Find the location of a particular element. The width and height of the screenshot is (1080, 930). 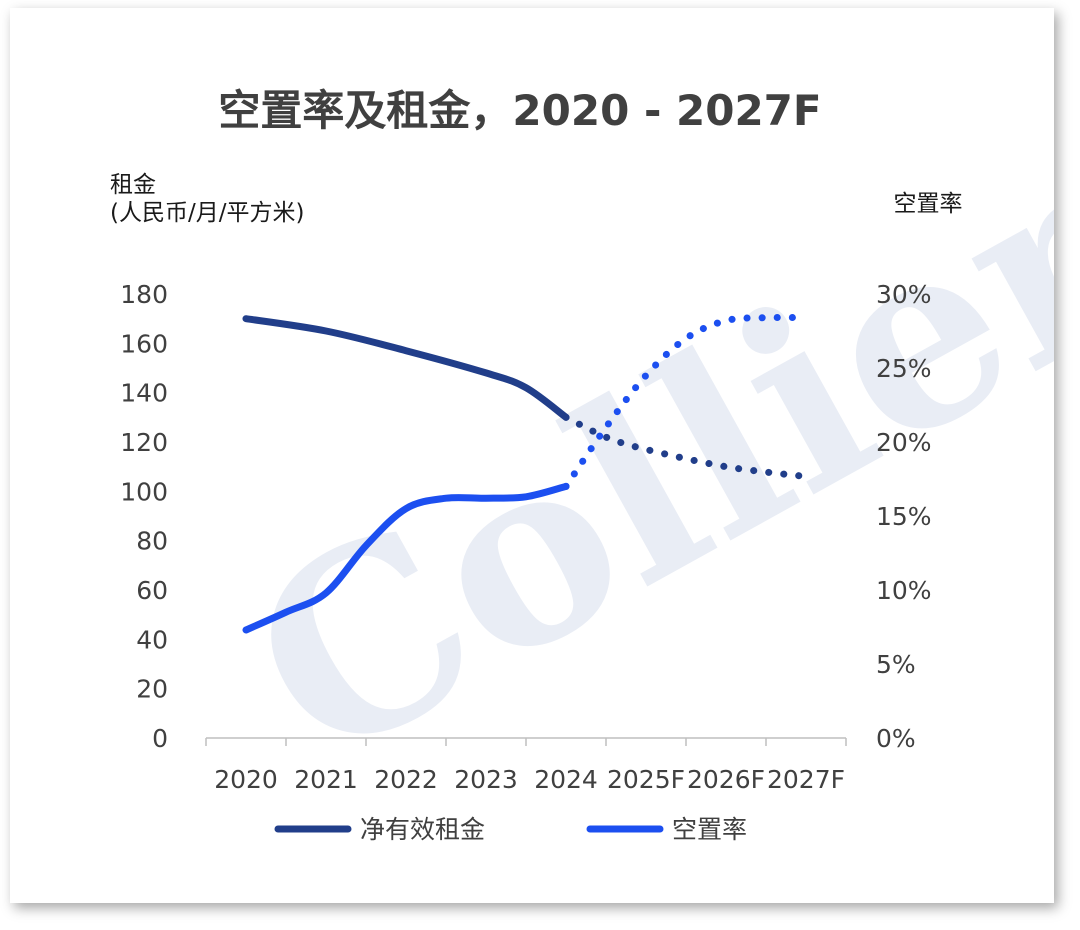

legend: 净有效租金 空置率 is located at coordinates (510, 829).